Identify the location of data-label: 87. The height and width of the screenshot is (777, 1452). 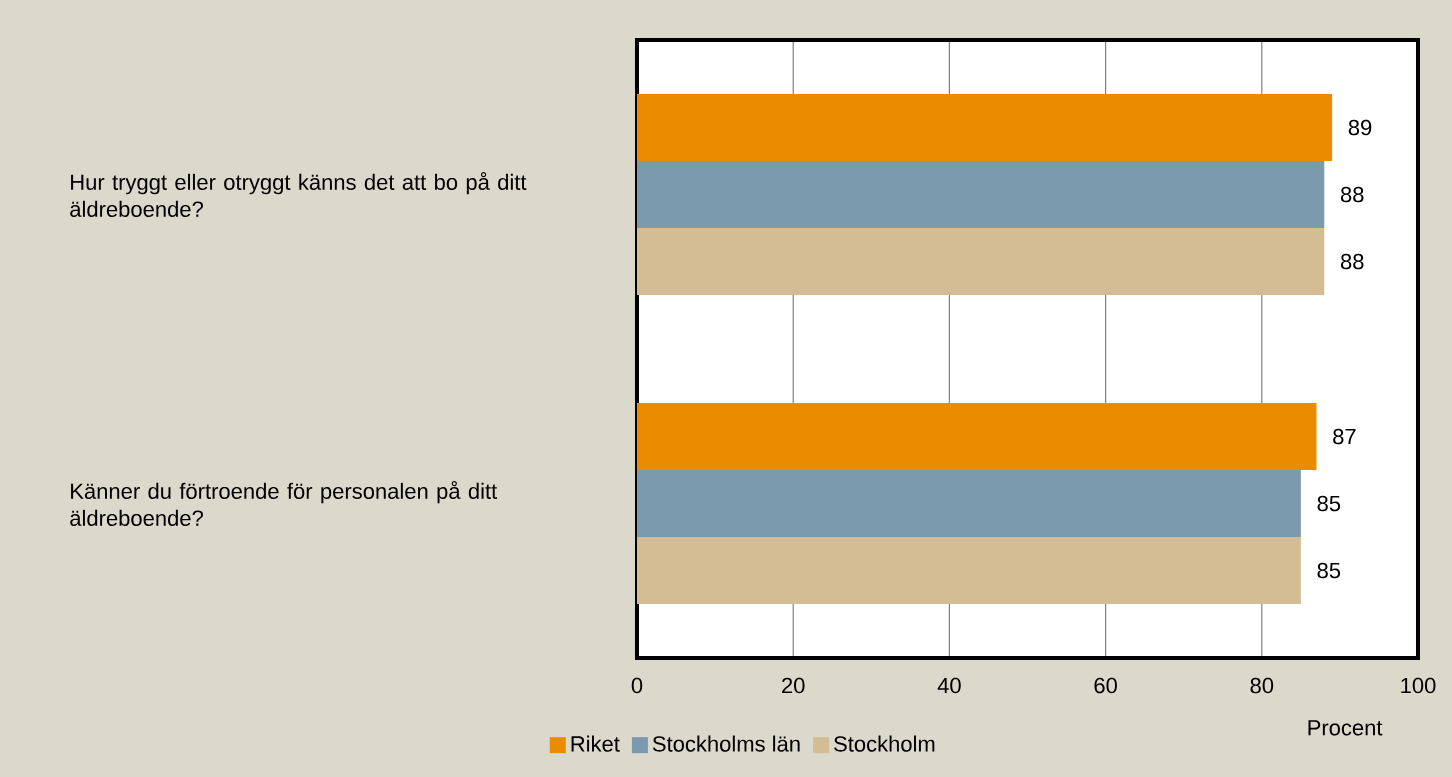
(1344, 436).